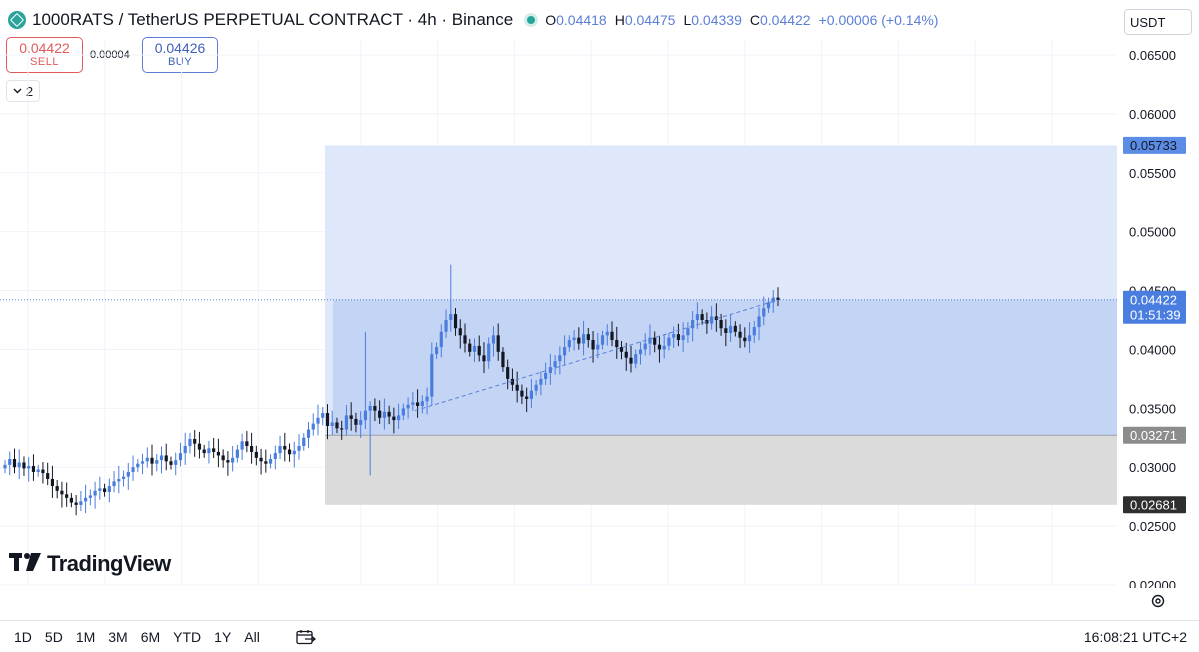 This screenshot has height=652, width=1199. I want to click on entry-price-tag-bg, so click(1154, 435).